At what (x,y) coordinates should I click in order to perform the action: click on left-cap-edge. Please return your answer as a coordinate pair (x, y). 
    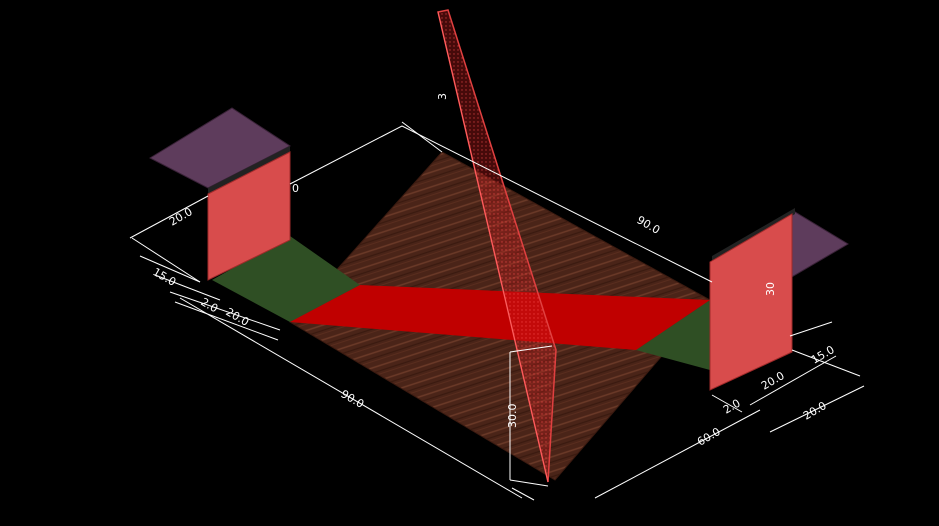
    Looking at the image, I should click on (249, 170).